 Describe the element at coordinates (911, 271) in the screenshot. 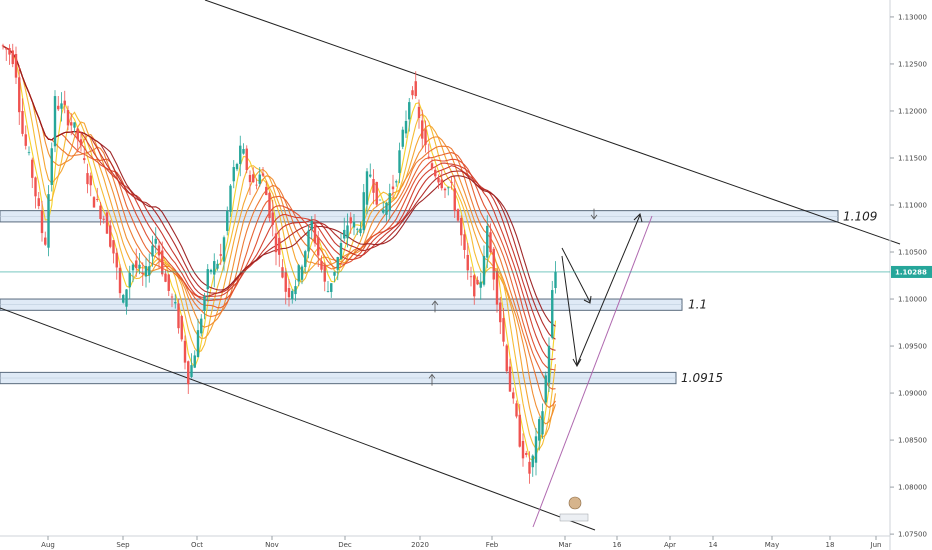

I see `current-price-tag` at that location.